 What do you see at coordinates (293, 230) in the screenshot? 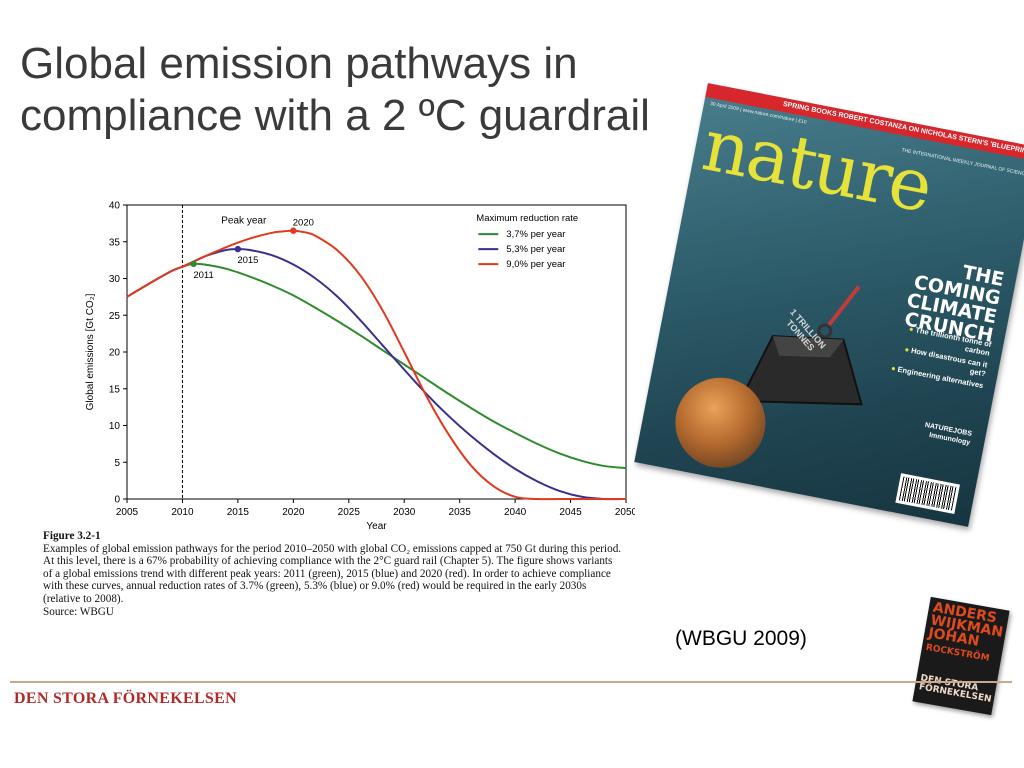
I see `peak-point-2020` at bounding box center [293, 230].